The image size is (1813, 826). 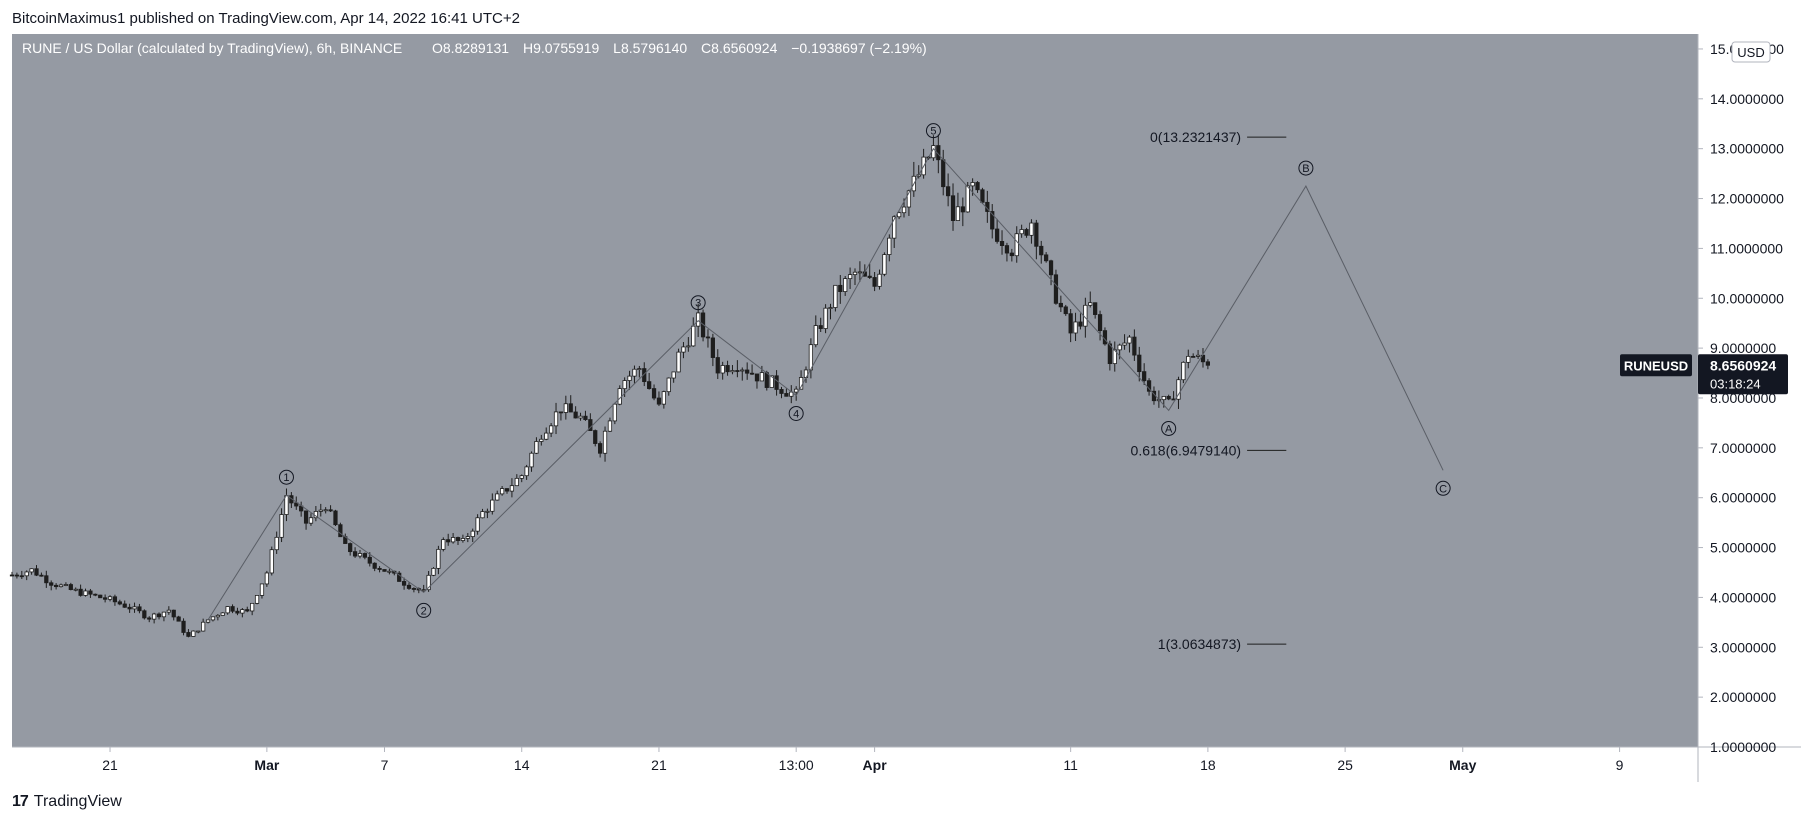 I want to click on time-axis, so click(x=906, y=764).